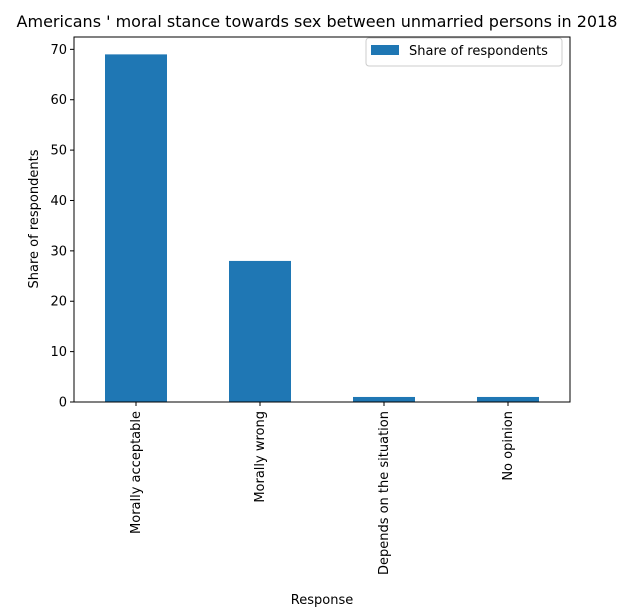 The width and height of the screenshot is (644, 616). I want to click on legend: Share of respondents, so click(464, 52).